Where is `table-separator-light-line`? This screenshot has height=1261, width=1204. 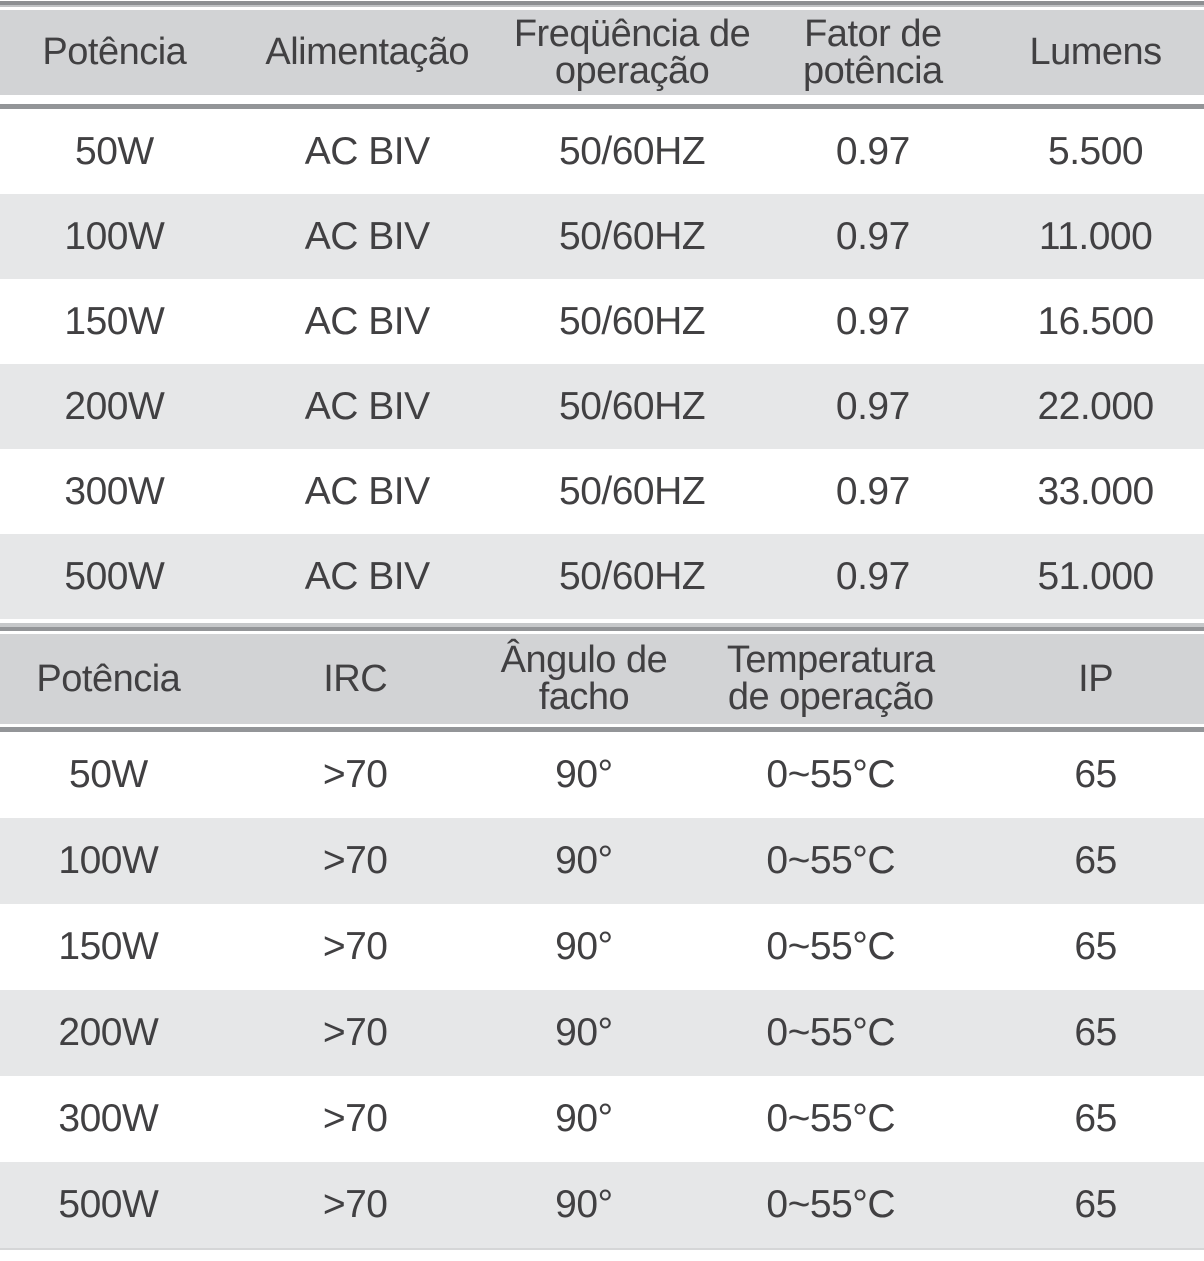
table-separator-light-line is located at coordinates (602, 625).